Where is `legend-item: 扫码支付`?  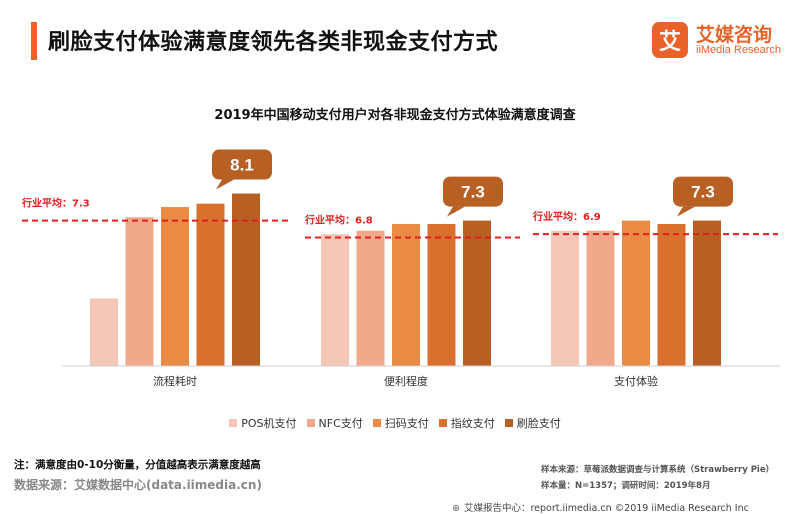
legend-item: 扫码支付 is located at coordinates (400, 423).